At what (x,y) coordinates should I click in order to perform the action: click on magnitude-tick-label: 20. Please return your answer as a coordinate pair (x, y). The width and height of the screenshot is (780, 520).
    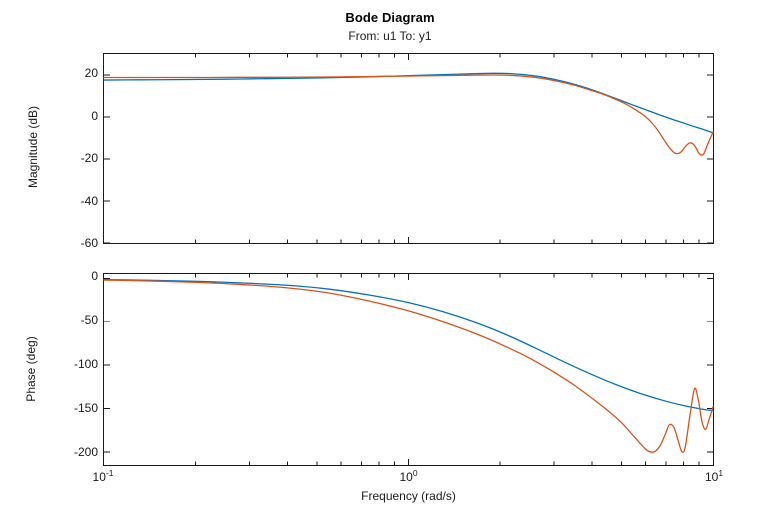
    Looking at the image, I should click on (91, 73).